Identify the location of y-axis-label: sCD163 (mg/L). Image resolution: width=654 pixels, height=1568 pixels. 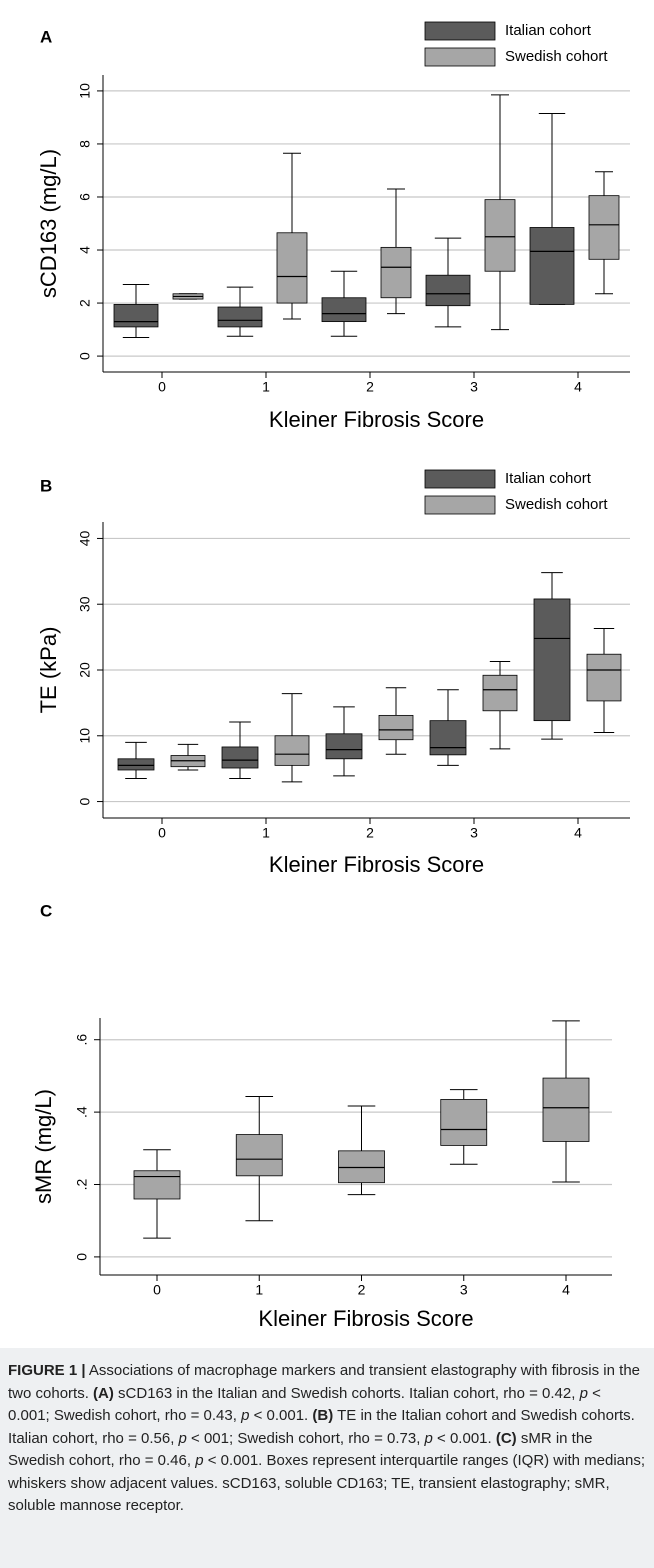
(48, 223).